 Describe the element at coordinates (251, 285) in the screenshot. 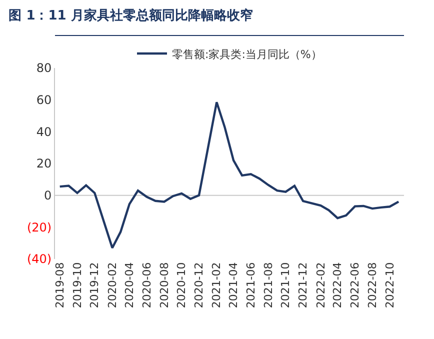

I see `x-tick-label: 2021-06` at that location.